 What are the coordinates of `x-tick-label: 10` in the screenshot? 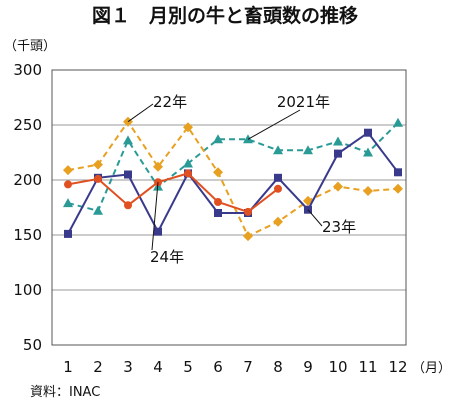 It's located at (337, 367).